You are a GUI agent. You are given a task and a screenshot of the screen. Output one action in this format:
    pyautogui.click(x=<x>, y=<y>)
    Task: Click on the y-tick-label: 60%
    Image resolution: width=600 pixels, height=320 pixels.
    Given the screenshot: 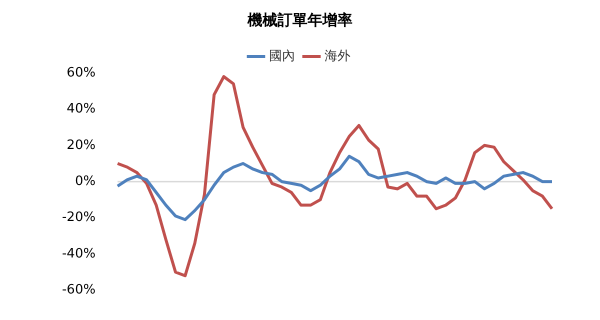 What is the action you would take?
    pyautogui.click(x=81, y=72)
    